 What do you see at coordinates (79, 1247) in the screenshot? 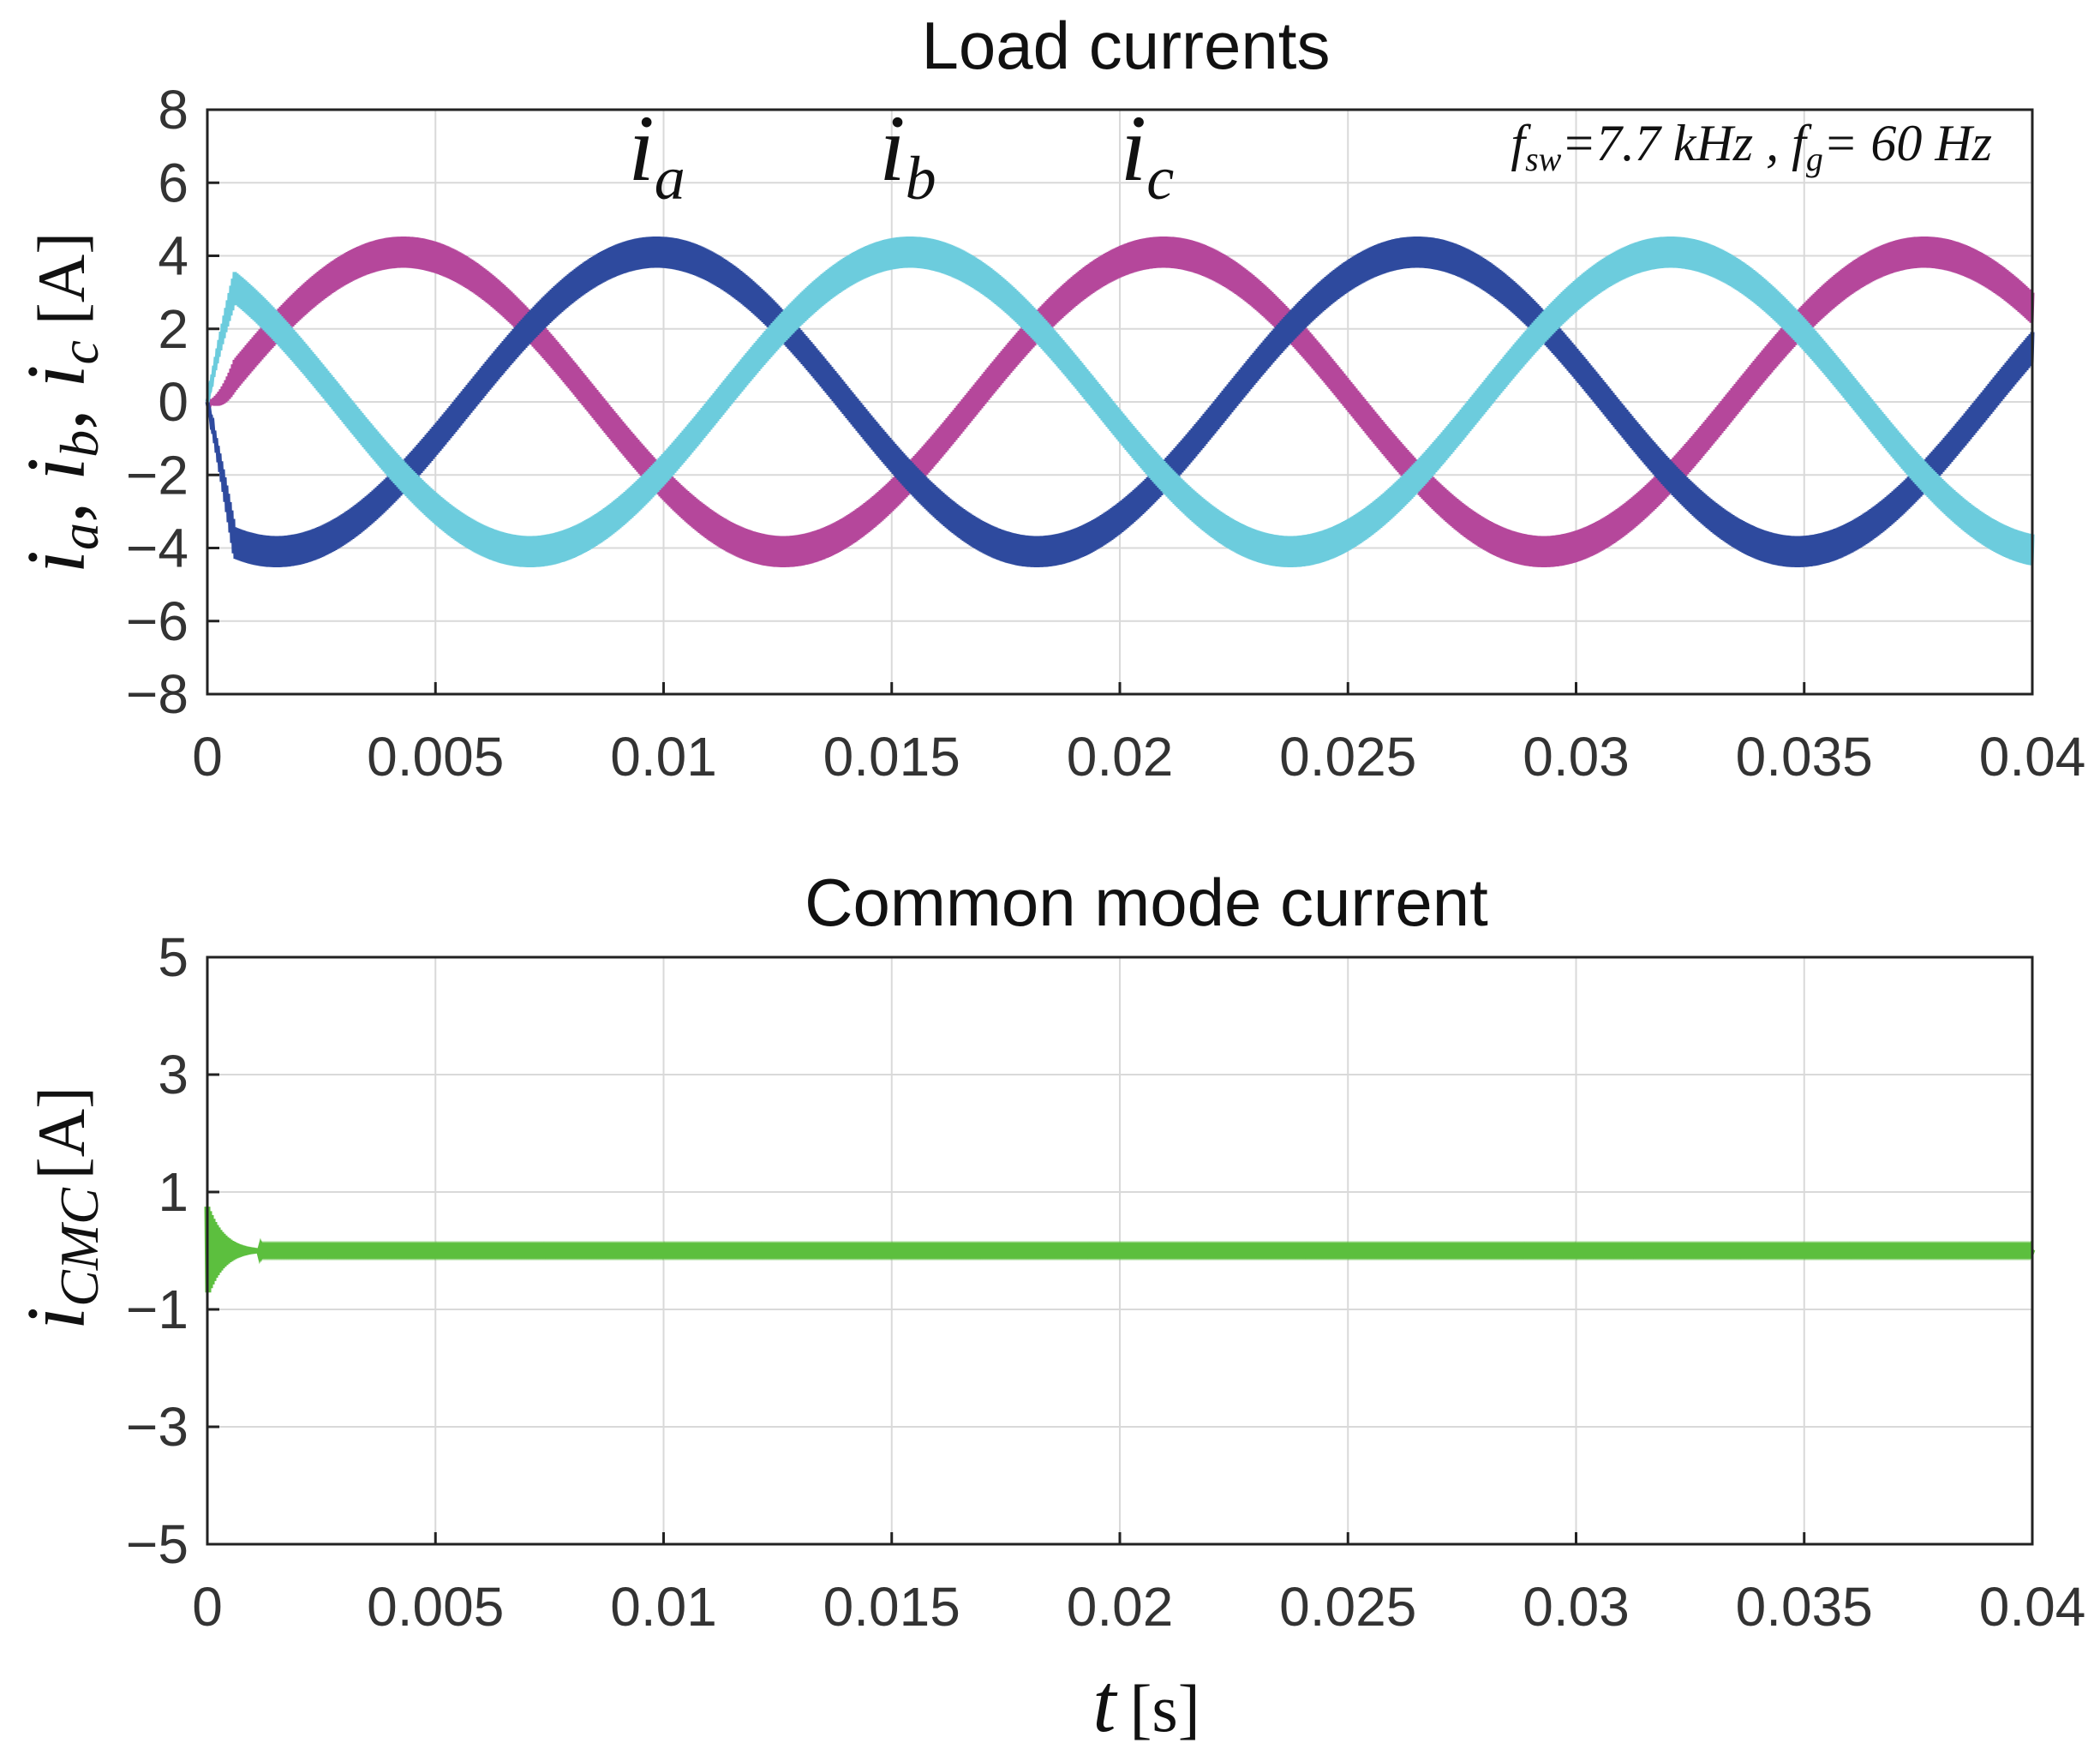
I see `y-label-sub: CMC` at bounding box center [79, 1247].